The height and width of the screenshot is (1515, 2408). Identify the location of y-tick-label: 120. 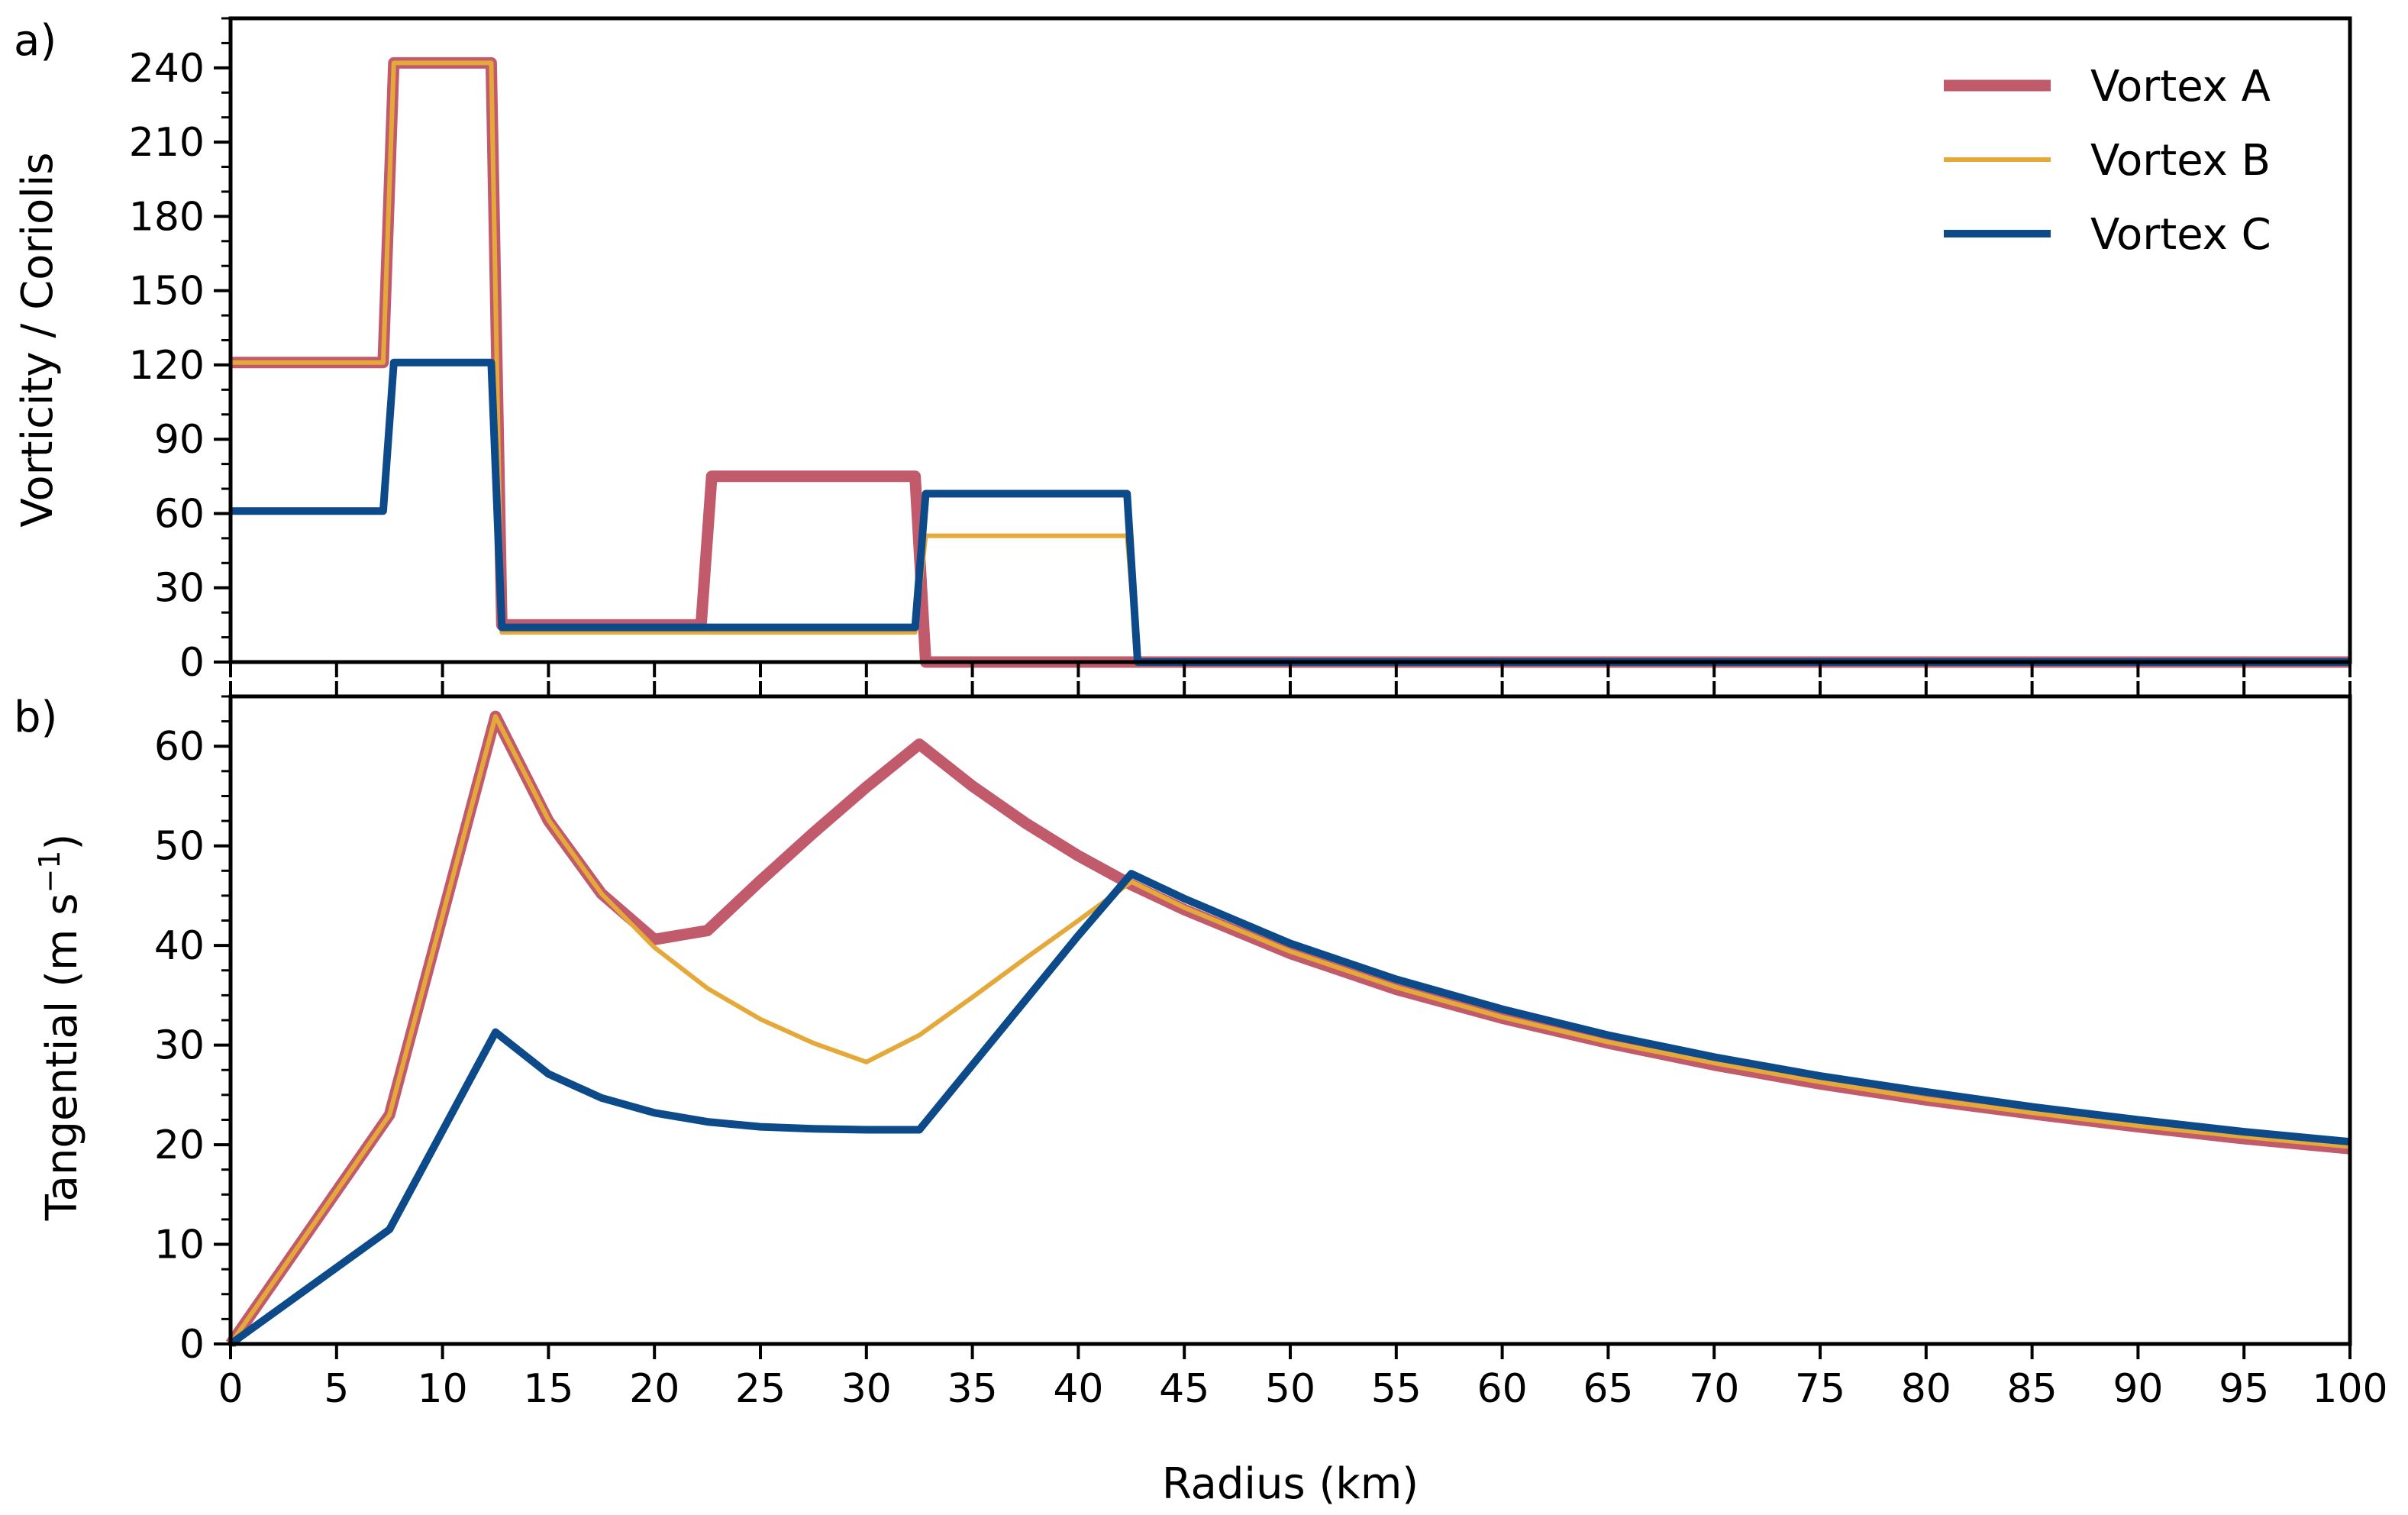
(167, 366).